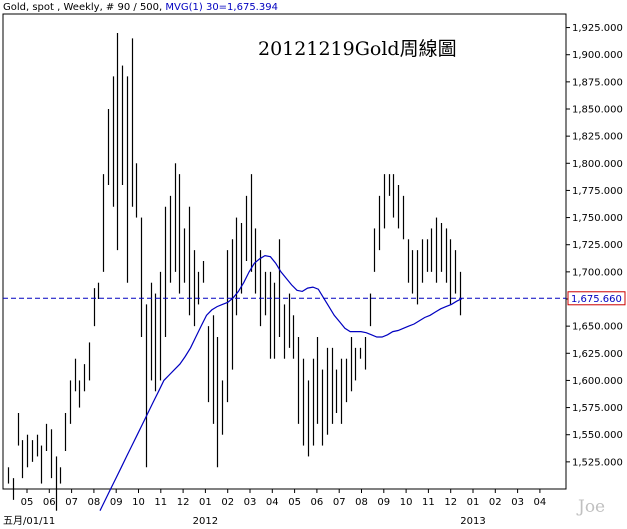  What do you see at coordinates (472, 521) in the screenshot?
I see `x-year-label: 2013` at bounding box center [472, 521].